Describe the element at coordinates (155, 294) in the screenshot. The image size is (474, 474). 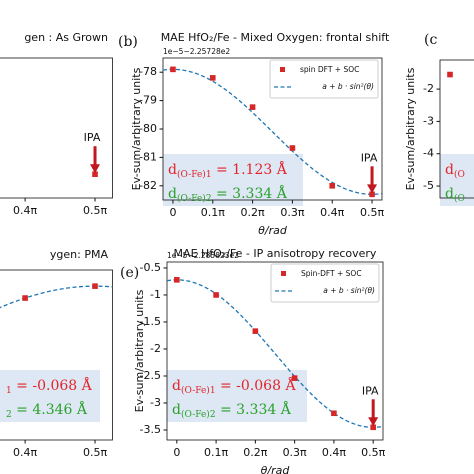
I see `y-tick-label: -1` at that location.